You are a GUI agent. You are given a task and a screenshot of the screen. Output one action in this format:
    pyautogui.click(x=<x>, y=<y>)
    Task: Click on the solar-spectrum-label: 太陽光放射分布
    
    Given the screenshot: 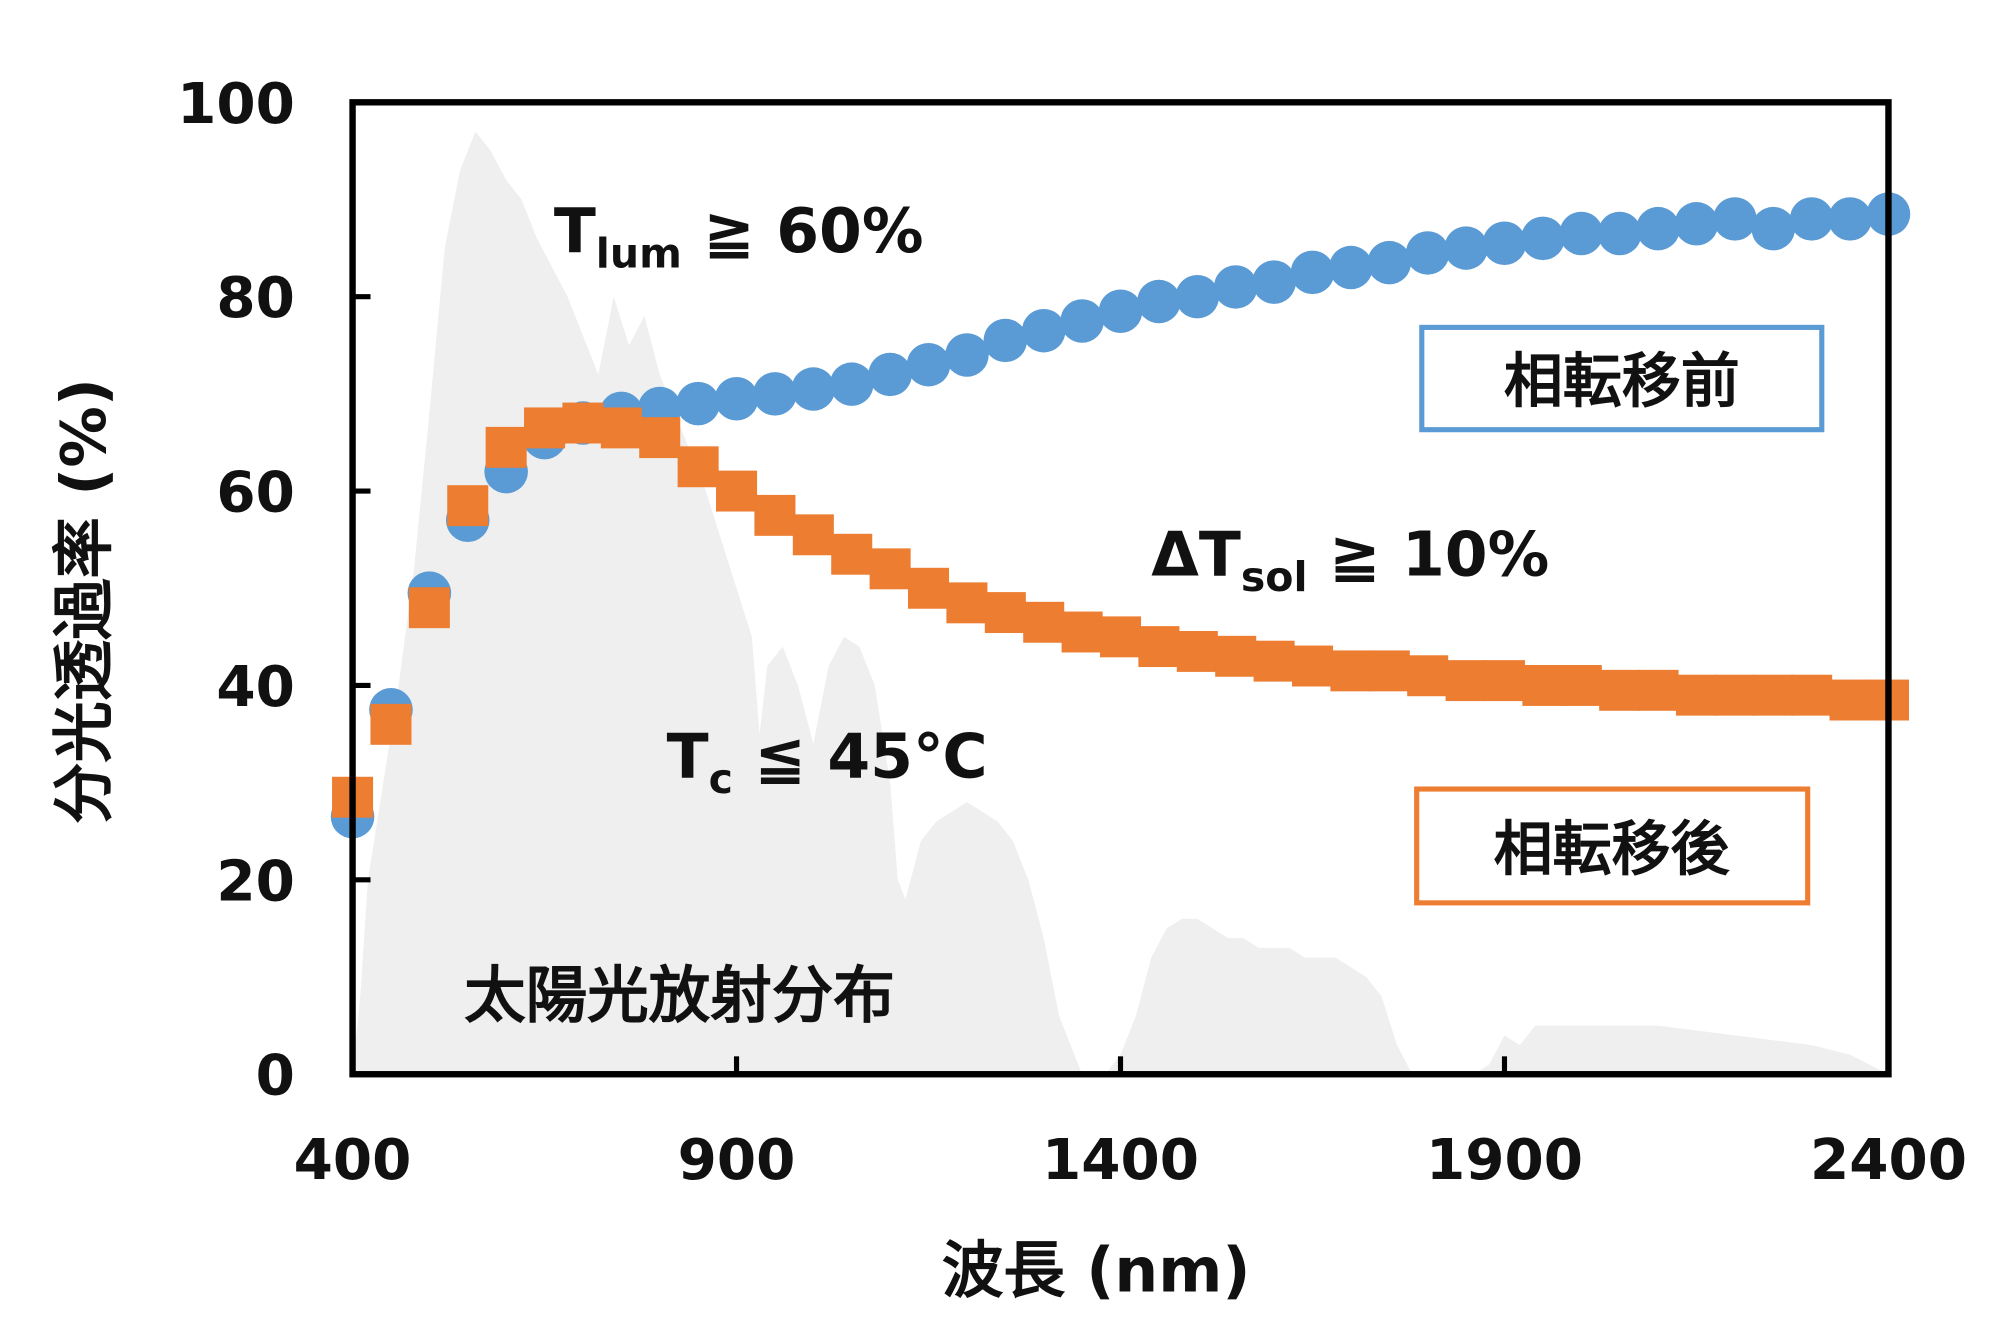 What is the action you would take?
    pyautogui.click(x=679, y=996)
    